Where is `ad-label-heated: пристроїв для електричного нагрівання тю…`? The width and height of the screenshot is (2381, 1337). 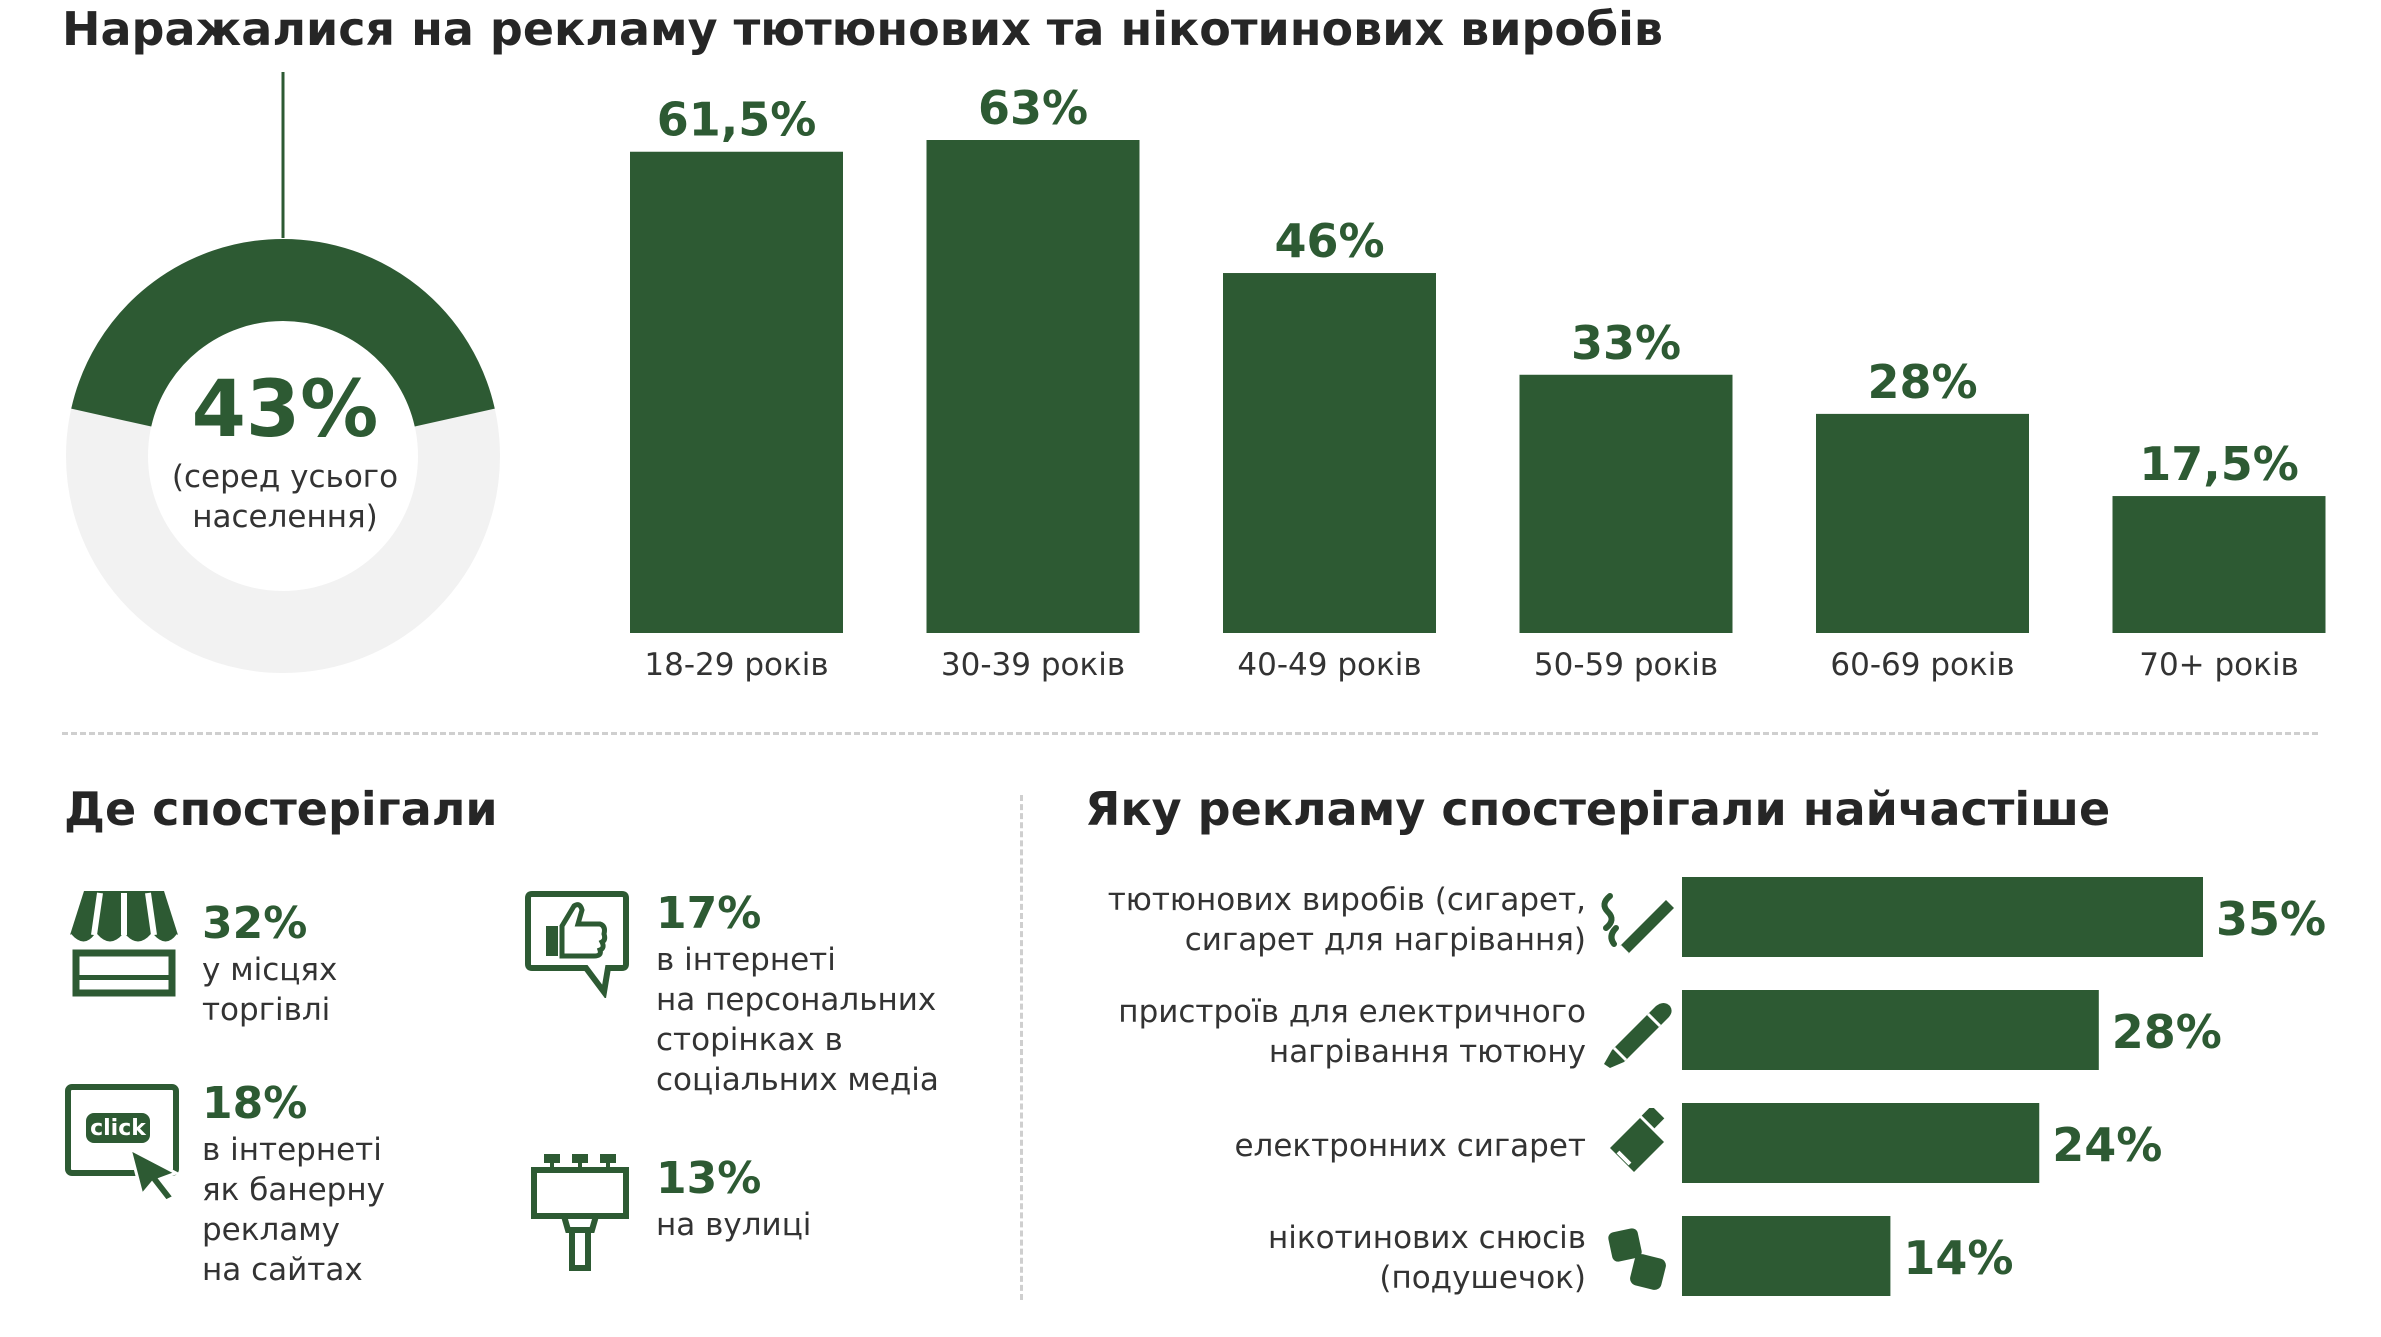 ad-label-heated: пристроїв для електричного нагрівання тю… is located at coordinates (1352, 1032).